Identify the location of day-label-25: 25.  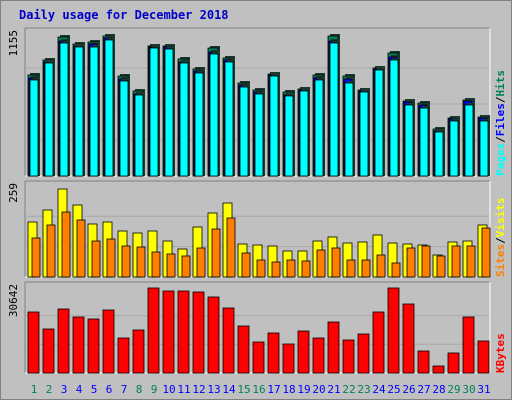
(393, 389).